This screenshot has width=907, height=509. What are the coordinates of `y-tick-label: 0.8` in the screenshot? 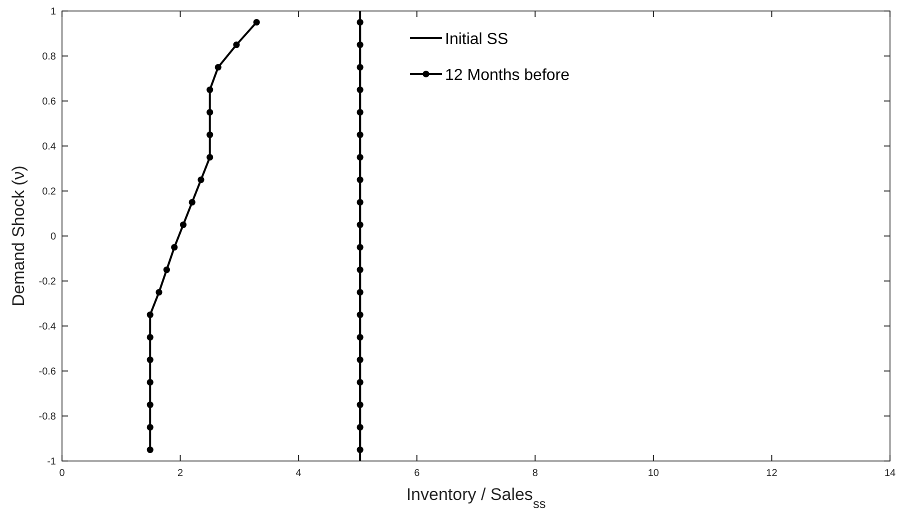 It's located at (49, 57).